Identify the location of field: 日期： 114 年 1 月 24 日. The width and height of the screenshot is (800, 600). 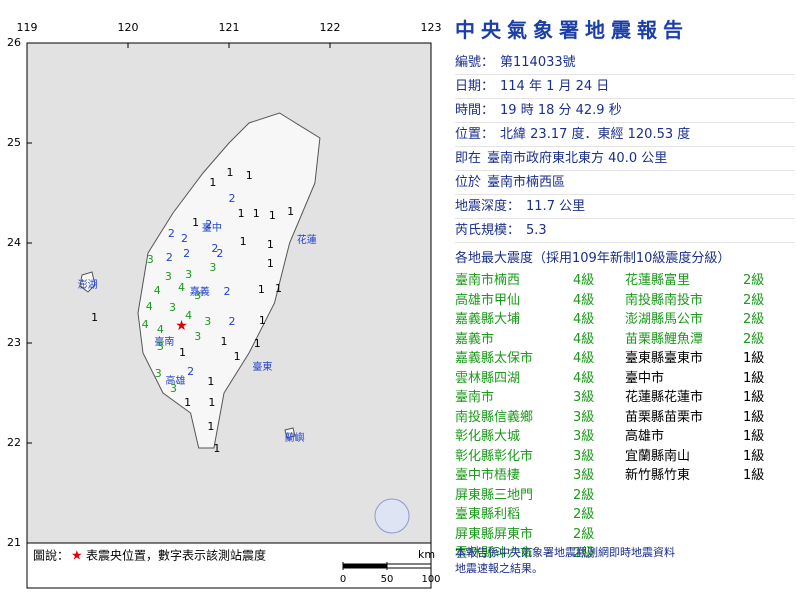
(625, 87).